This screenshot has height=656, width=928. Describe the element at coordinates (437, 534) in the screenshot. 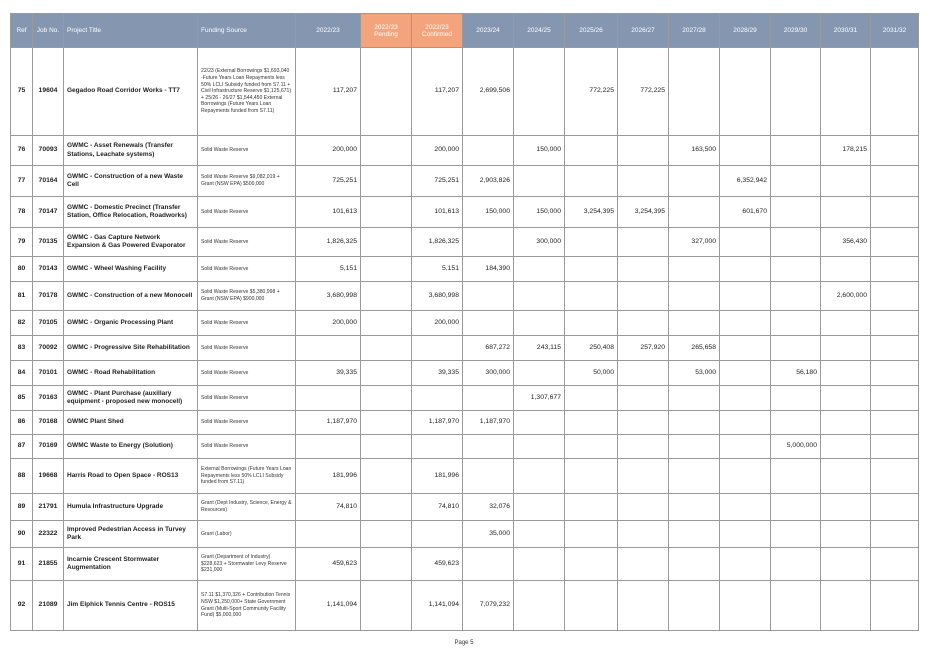

I see `row-2022-23-confirmed` at that location.